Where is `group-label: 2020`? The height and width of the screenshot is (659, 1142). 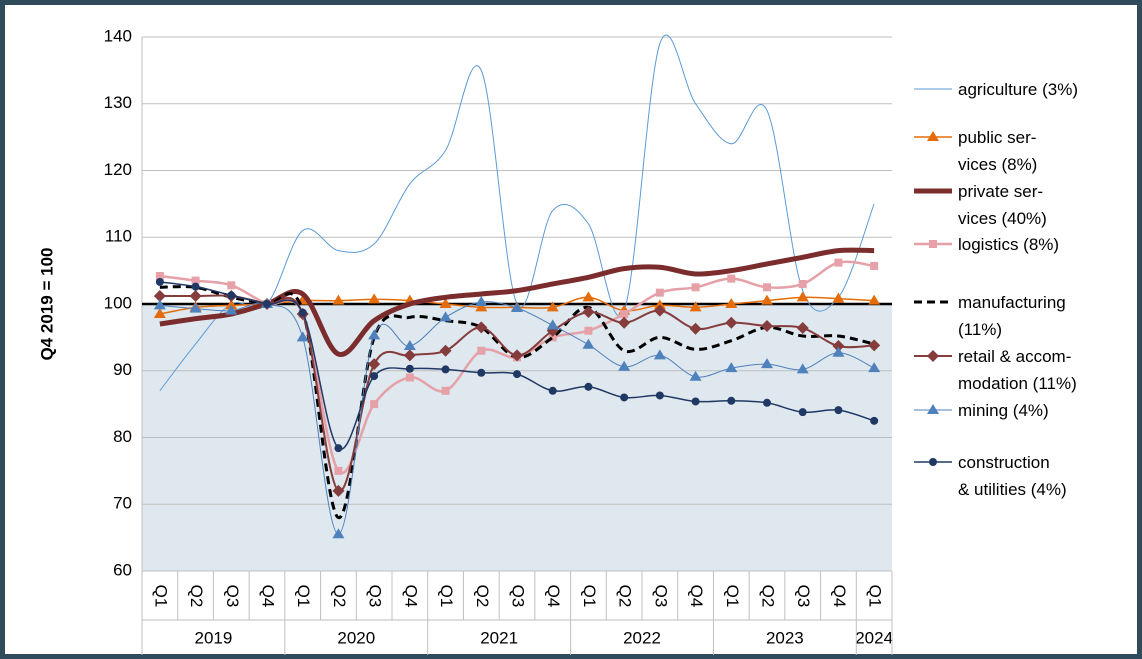
group-label: 2020 is located at coordinates (356, 637).